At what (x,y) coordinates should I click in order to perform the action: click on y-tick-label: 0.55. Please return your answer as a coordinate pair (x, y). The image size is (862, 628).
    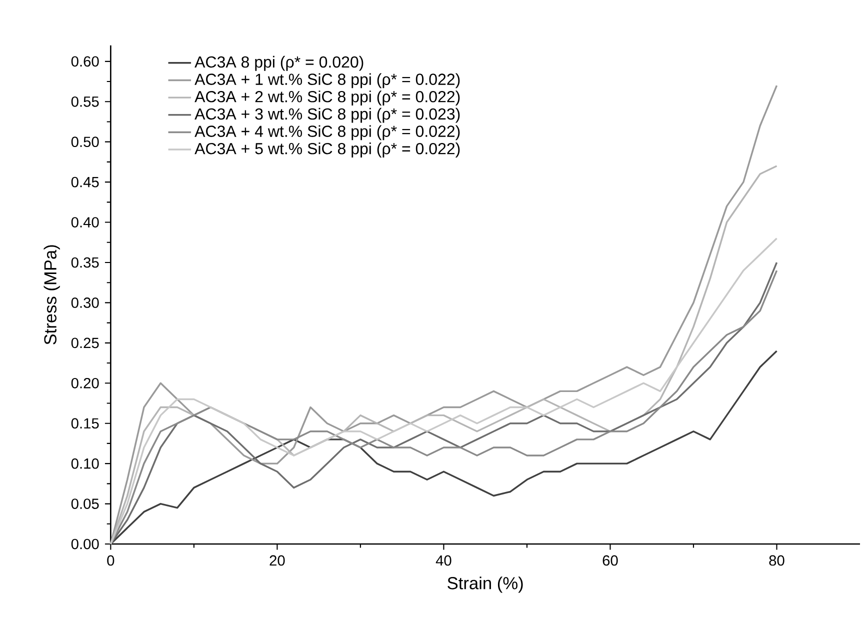
    Looking at the image, I should click on (85, 101).